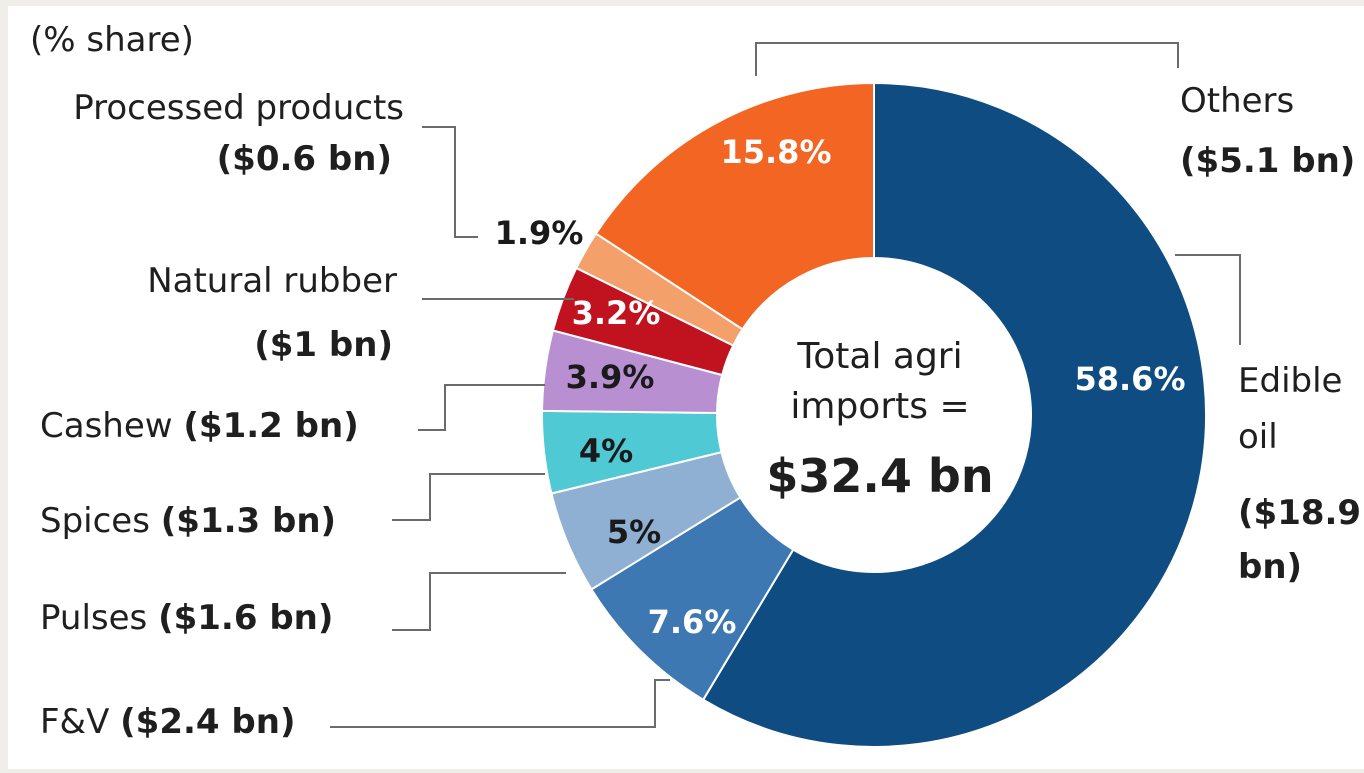  I want to click on pct-label-fv: 7.6%, so click(692, 622).